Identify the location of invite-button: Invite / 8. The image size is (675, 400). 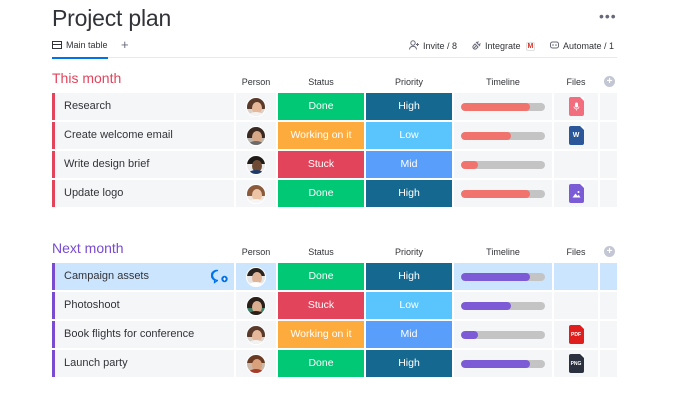
(433, 46).